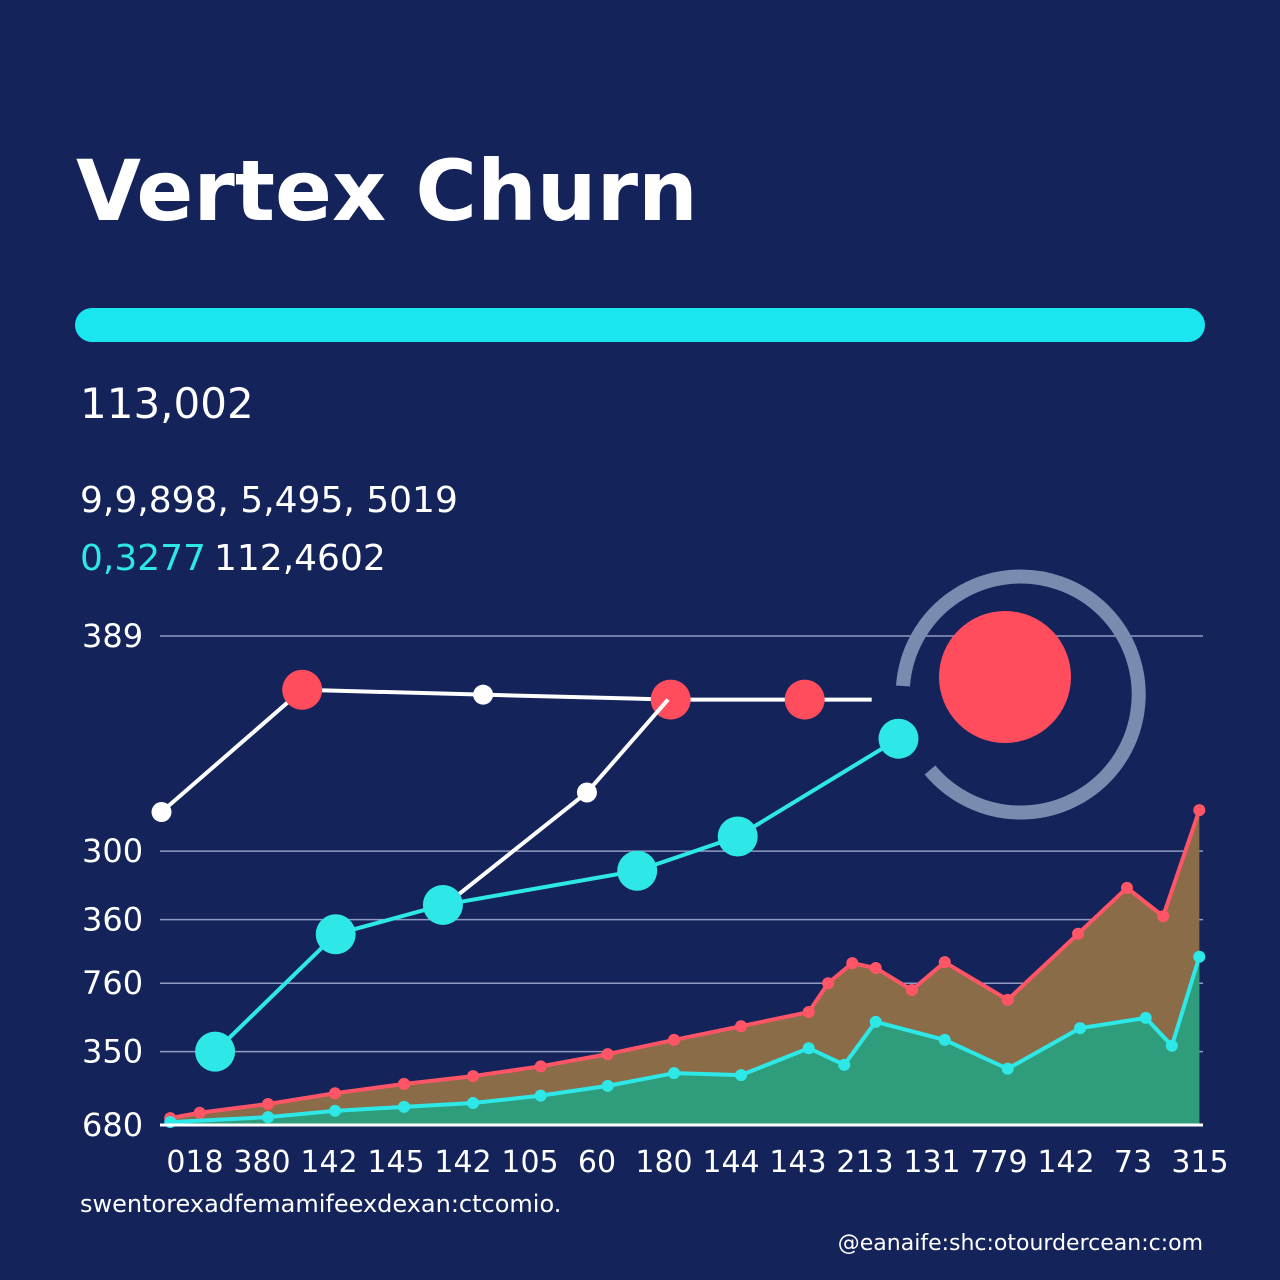  Describe the element at coordinates (387, 191) in the screenshot. I see `chart-title: Vertex Churn` at that location.